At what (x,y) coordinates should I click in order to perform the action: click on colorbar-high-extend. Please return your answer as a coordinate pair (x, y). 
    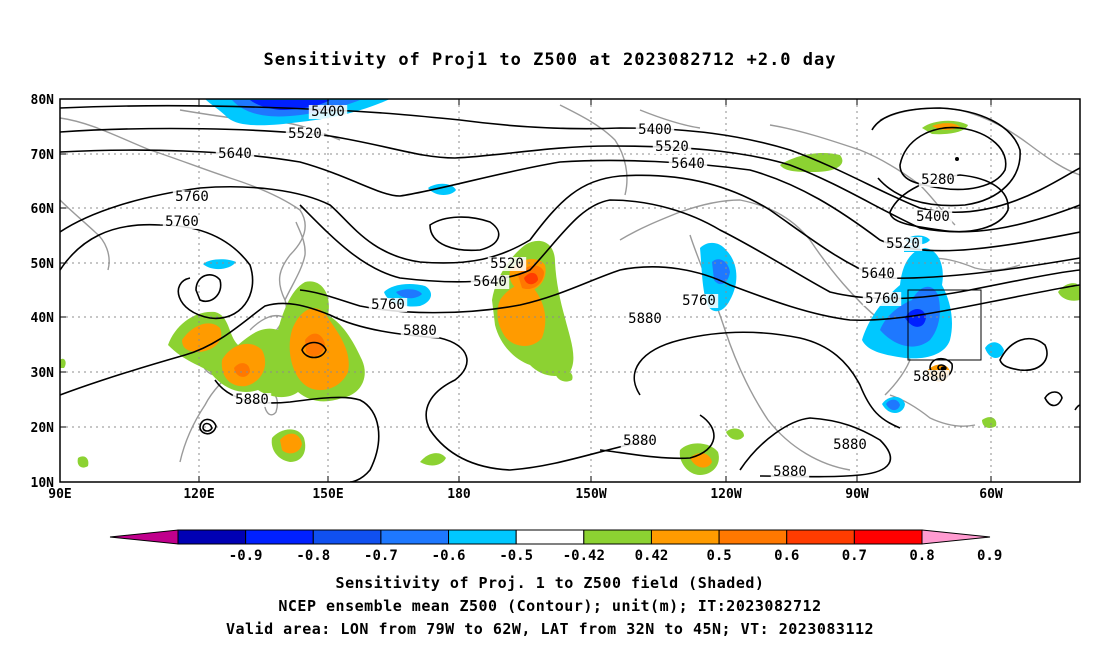
    Looking at the image, I should click on (956, 537).